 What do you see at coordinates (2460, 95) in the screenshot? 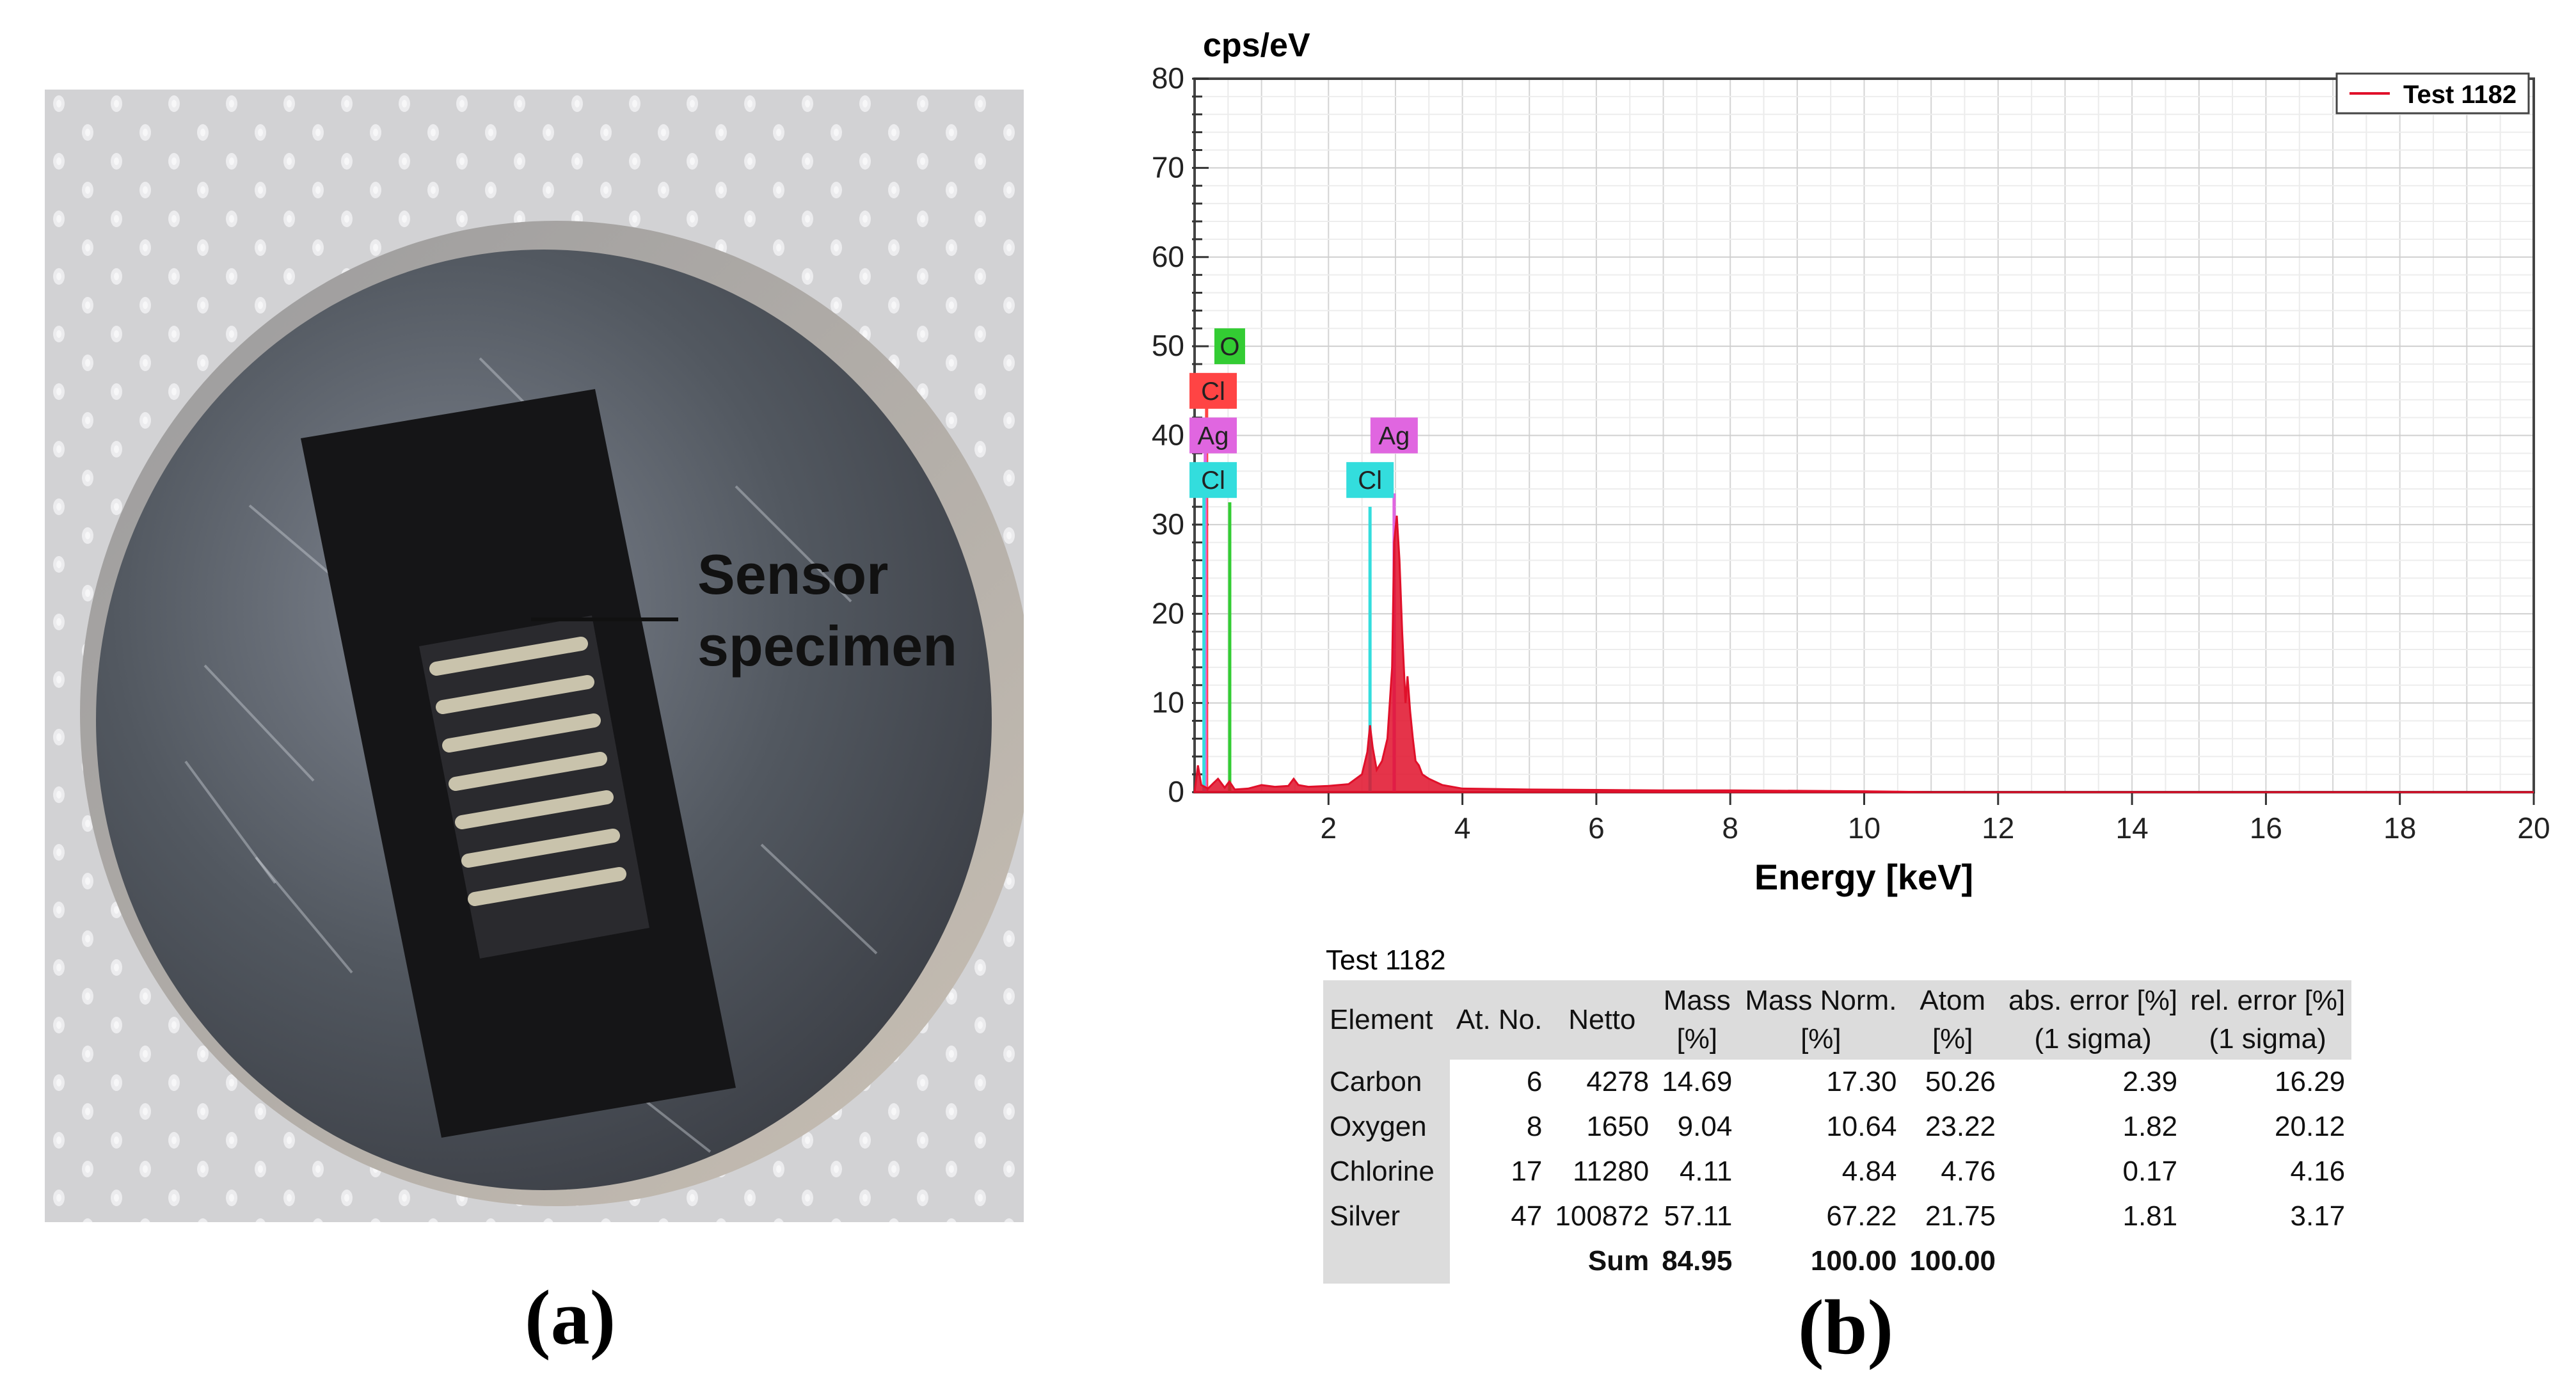
I see `legend-label: Test 1182` at bounding box center [2460, 95].